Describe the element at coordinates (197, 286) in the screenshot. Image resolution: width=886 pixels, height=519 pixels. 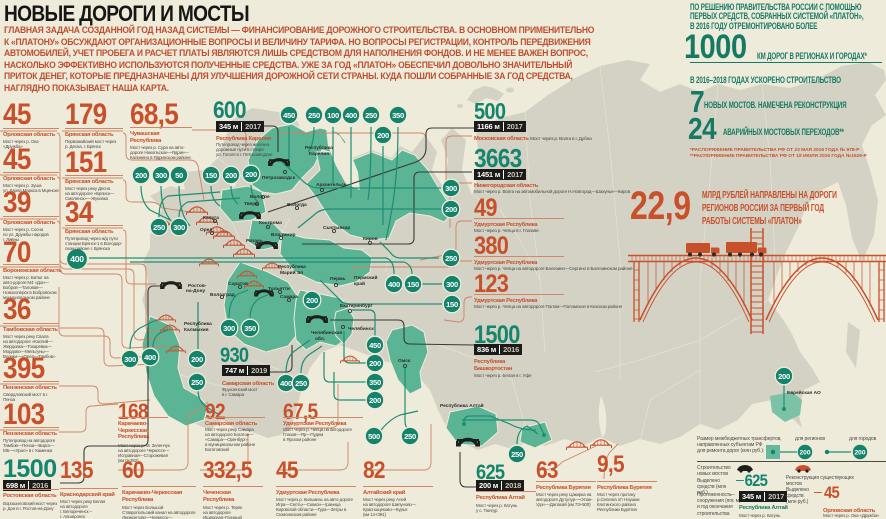
I see `svg-text: Ростов-` at that location.